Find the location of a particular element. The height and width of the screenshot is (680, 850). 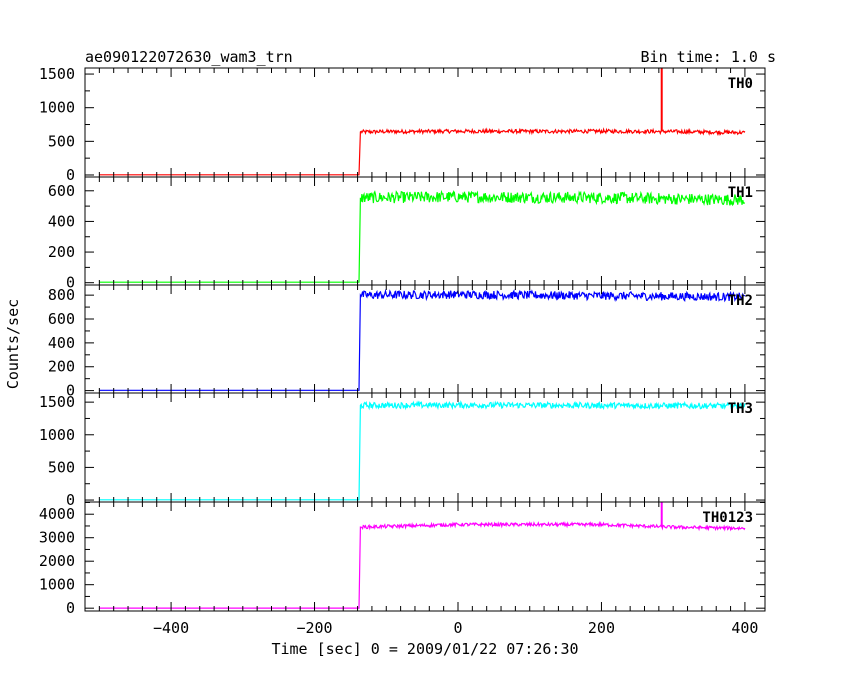

y-tick-label: 2000 is located at coordinates (57, 561).